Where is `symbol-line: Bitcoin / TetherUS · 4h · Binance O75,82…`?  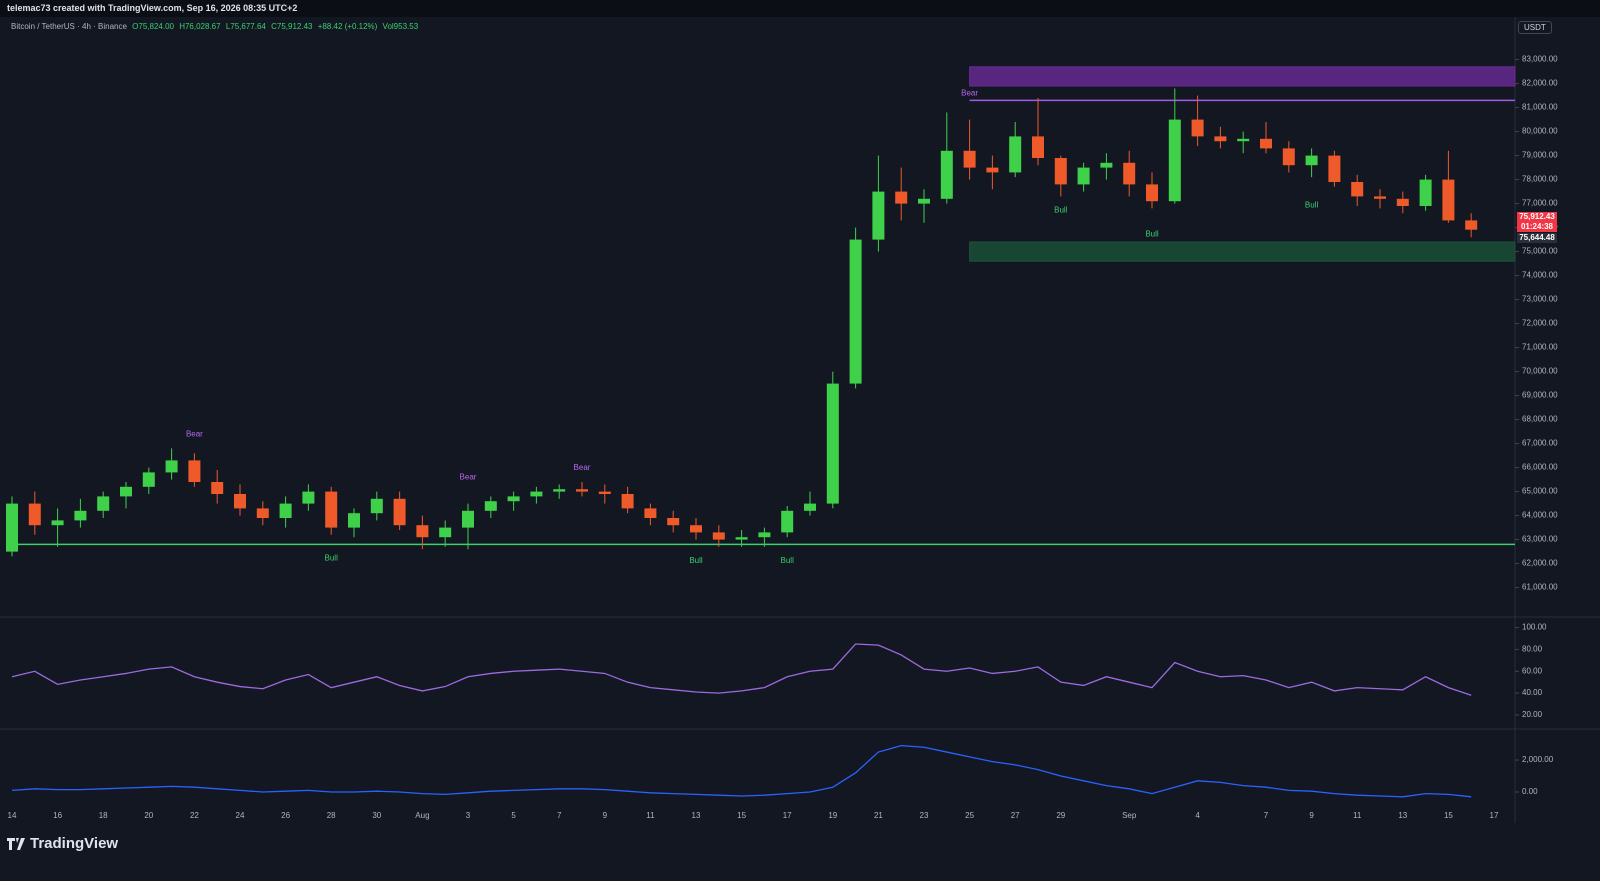
symbol-line: Bitcoin / TetherUS · 4h · Binance O75,82… is located at coordinates (216, 26).